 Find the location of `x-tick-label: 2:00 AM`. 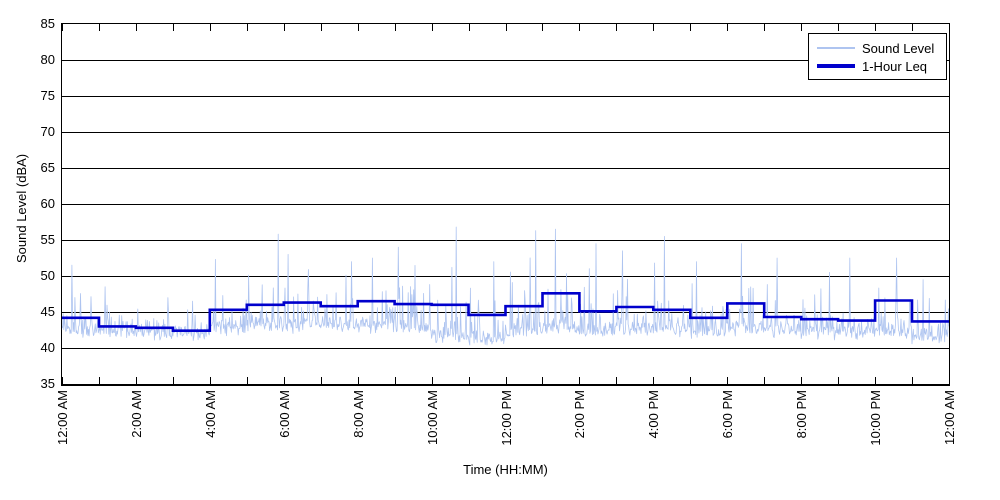

x-tick-label: 2:00 AM is located at coordinates (136, 414).